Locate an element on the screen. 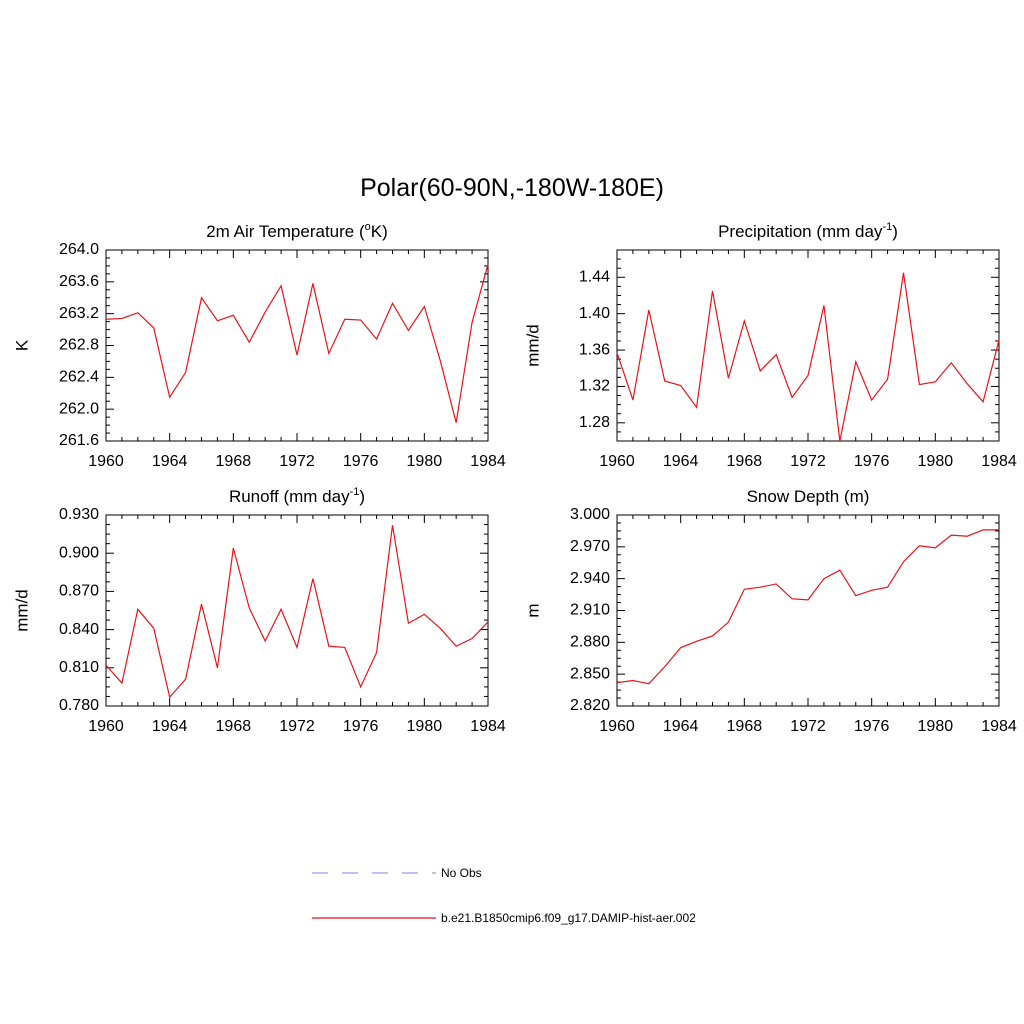 The width and height of the screenshot is (1024, 1024). panel-title-main: 2m Air Temperature ( is located at coordinates (285, 231).